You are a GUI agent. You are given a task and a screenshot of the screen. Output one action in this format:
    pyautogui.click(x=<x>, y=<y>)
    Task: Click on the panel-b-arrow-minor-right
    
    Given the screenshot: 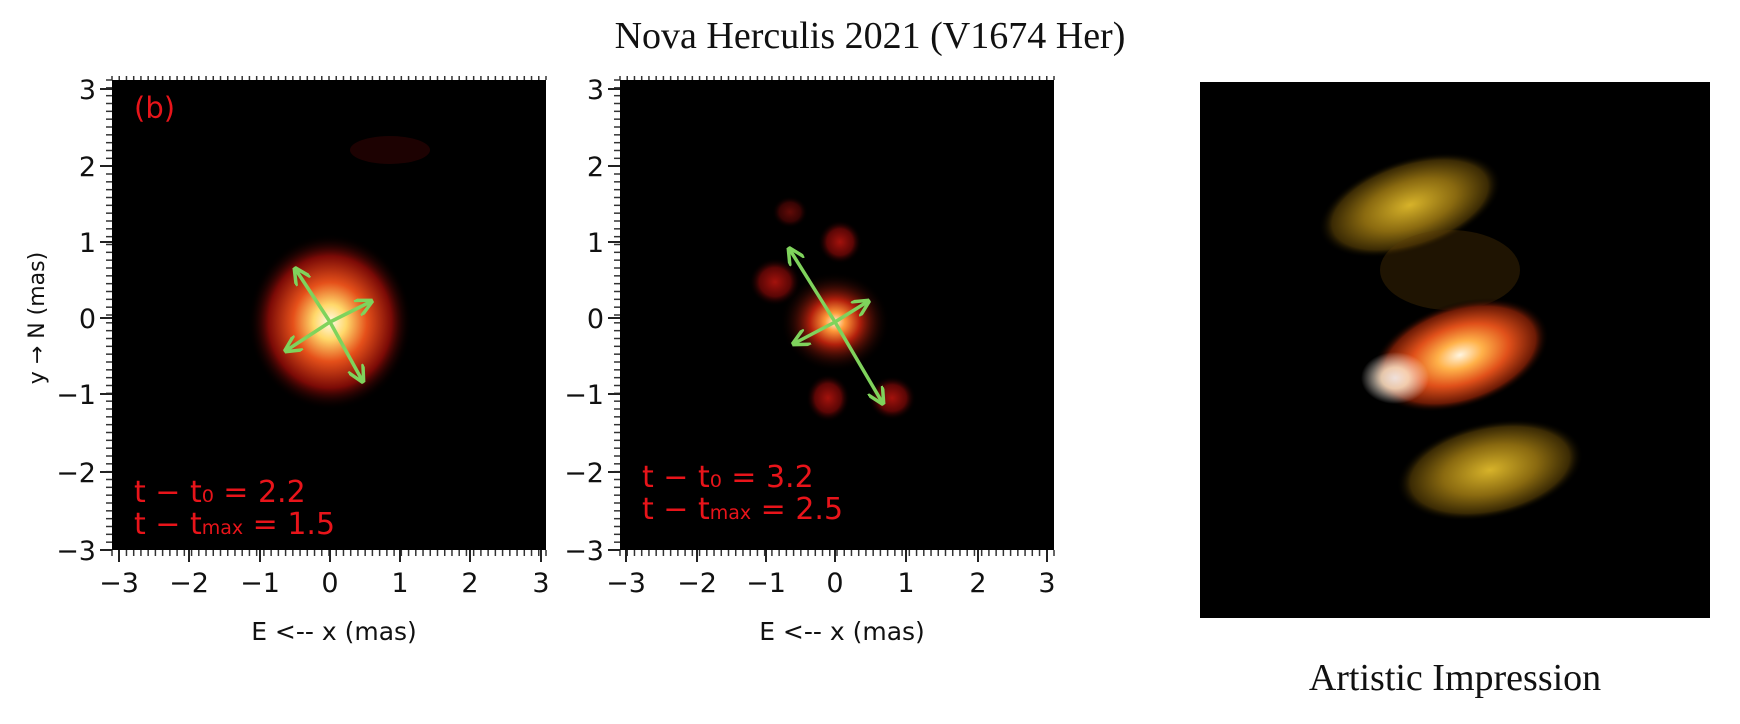 What is the action you would take?
    pyautogui.click(x=349, y=313)
    